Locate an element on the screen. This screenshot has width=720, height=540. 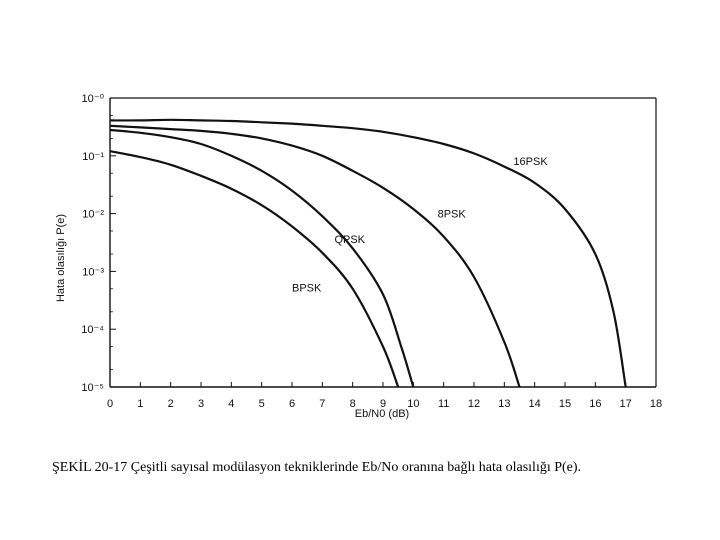
series-labels: 16PSK 8PSK QPSK BPSK is located at coordinates (420, 225).